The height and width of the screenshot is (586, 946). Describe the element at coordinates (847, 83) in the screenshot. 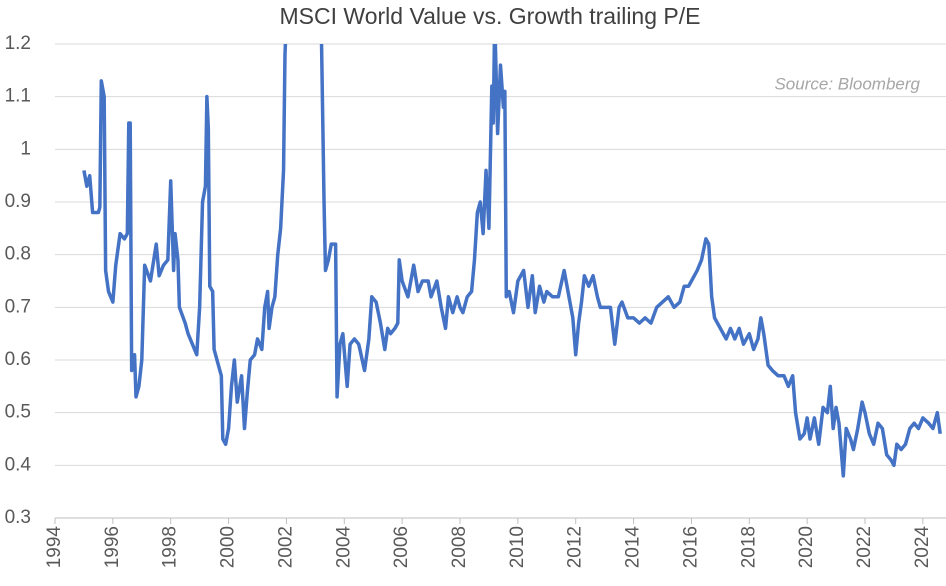

I see `source-note: Source: Bloomberg` at that location.